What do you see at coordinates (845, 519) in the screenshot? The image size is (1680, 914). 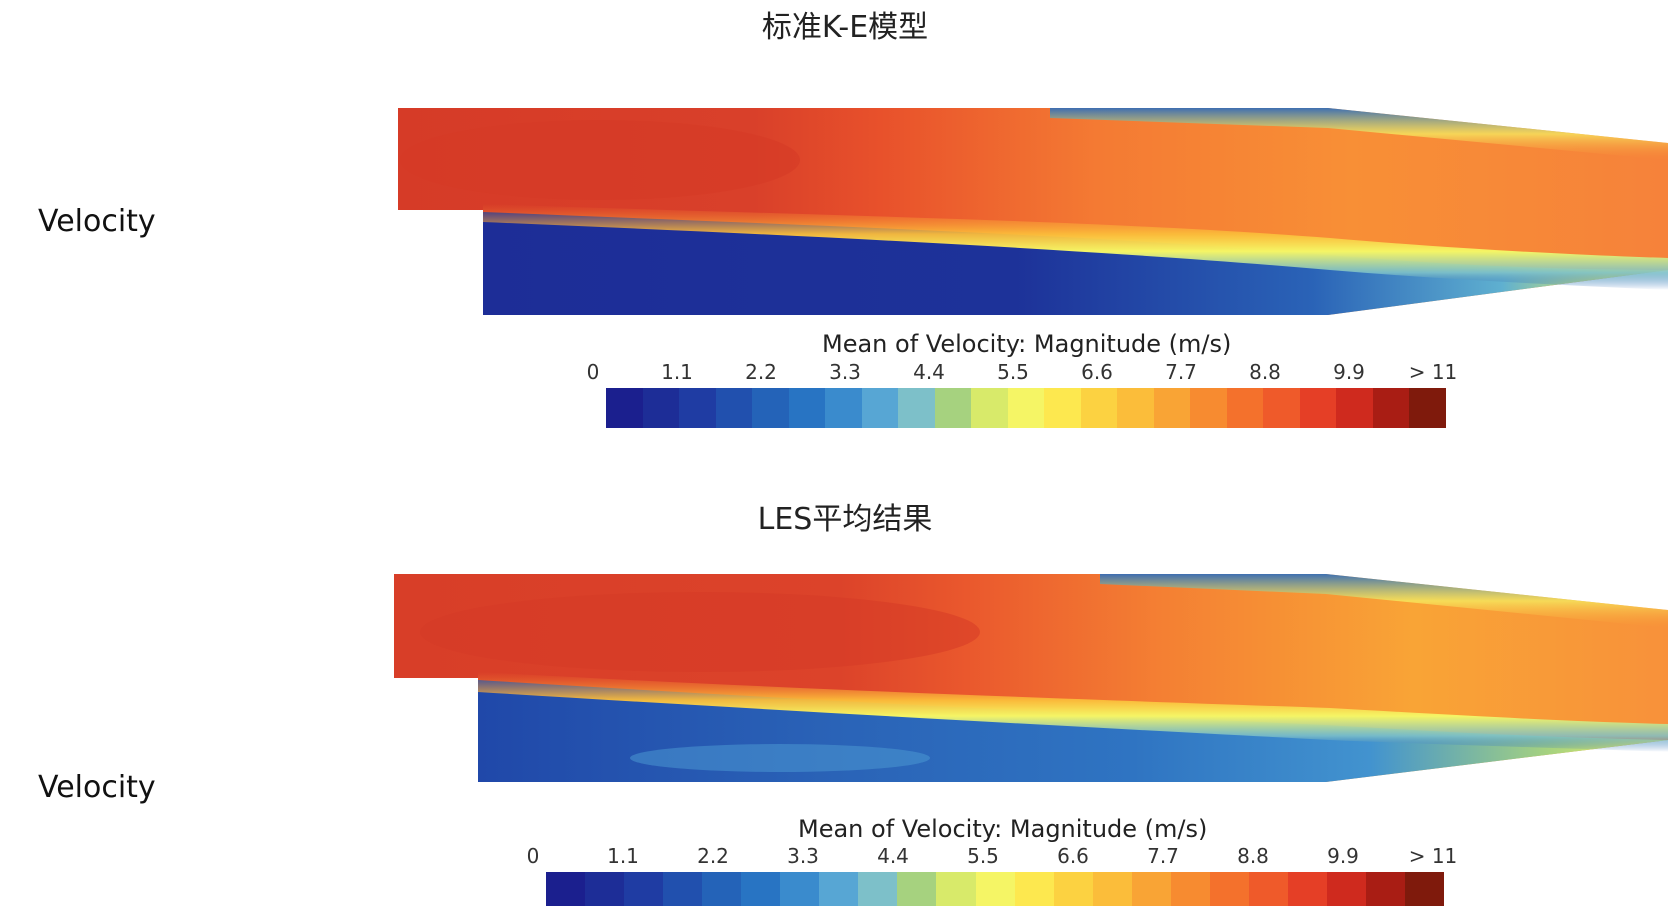 I see `panel-title: LES平均结果` at bounding box center [845, 519].